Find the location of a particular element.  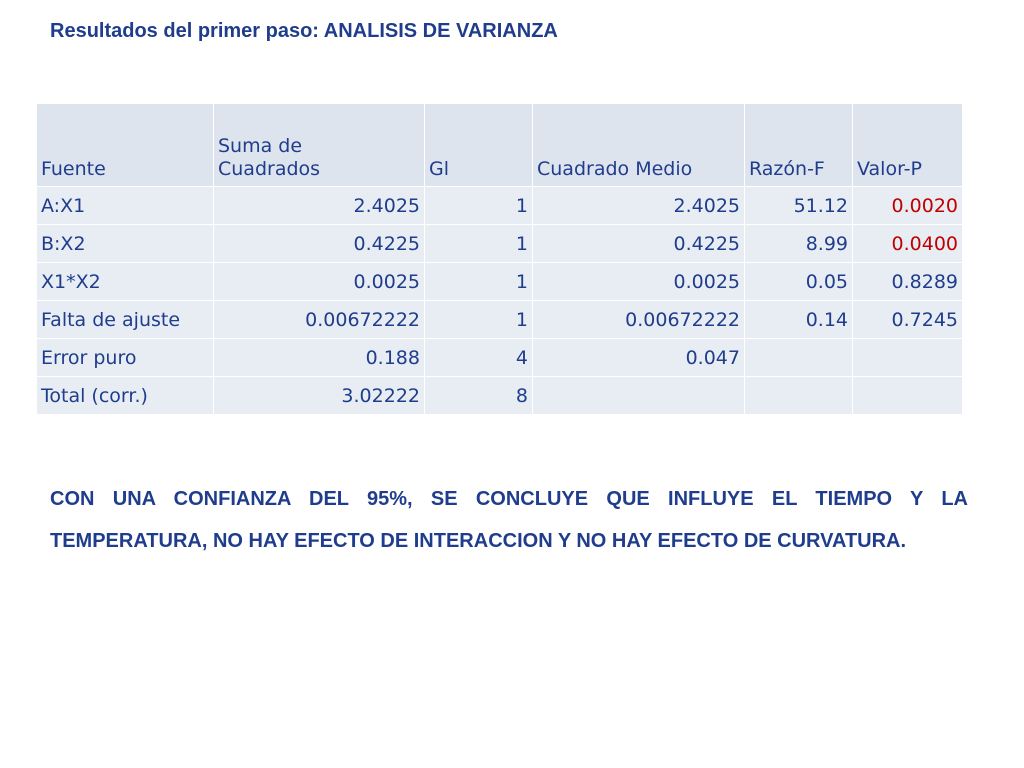

row-source: B:X2 is located at coordinates (125, 243).